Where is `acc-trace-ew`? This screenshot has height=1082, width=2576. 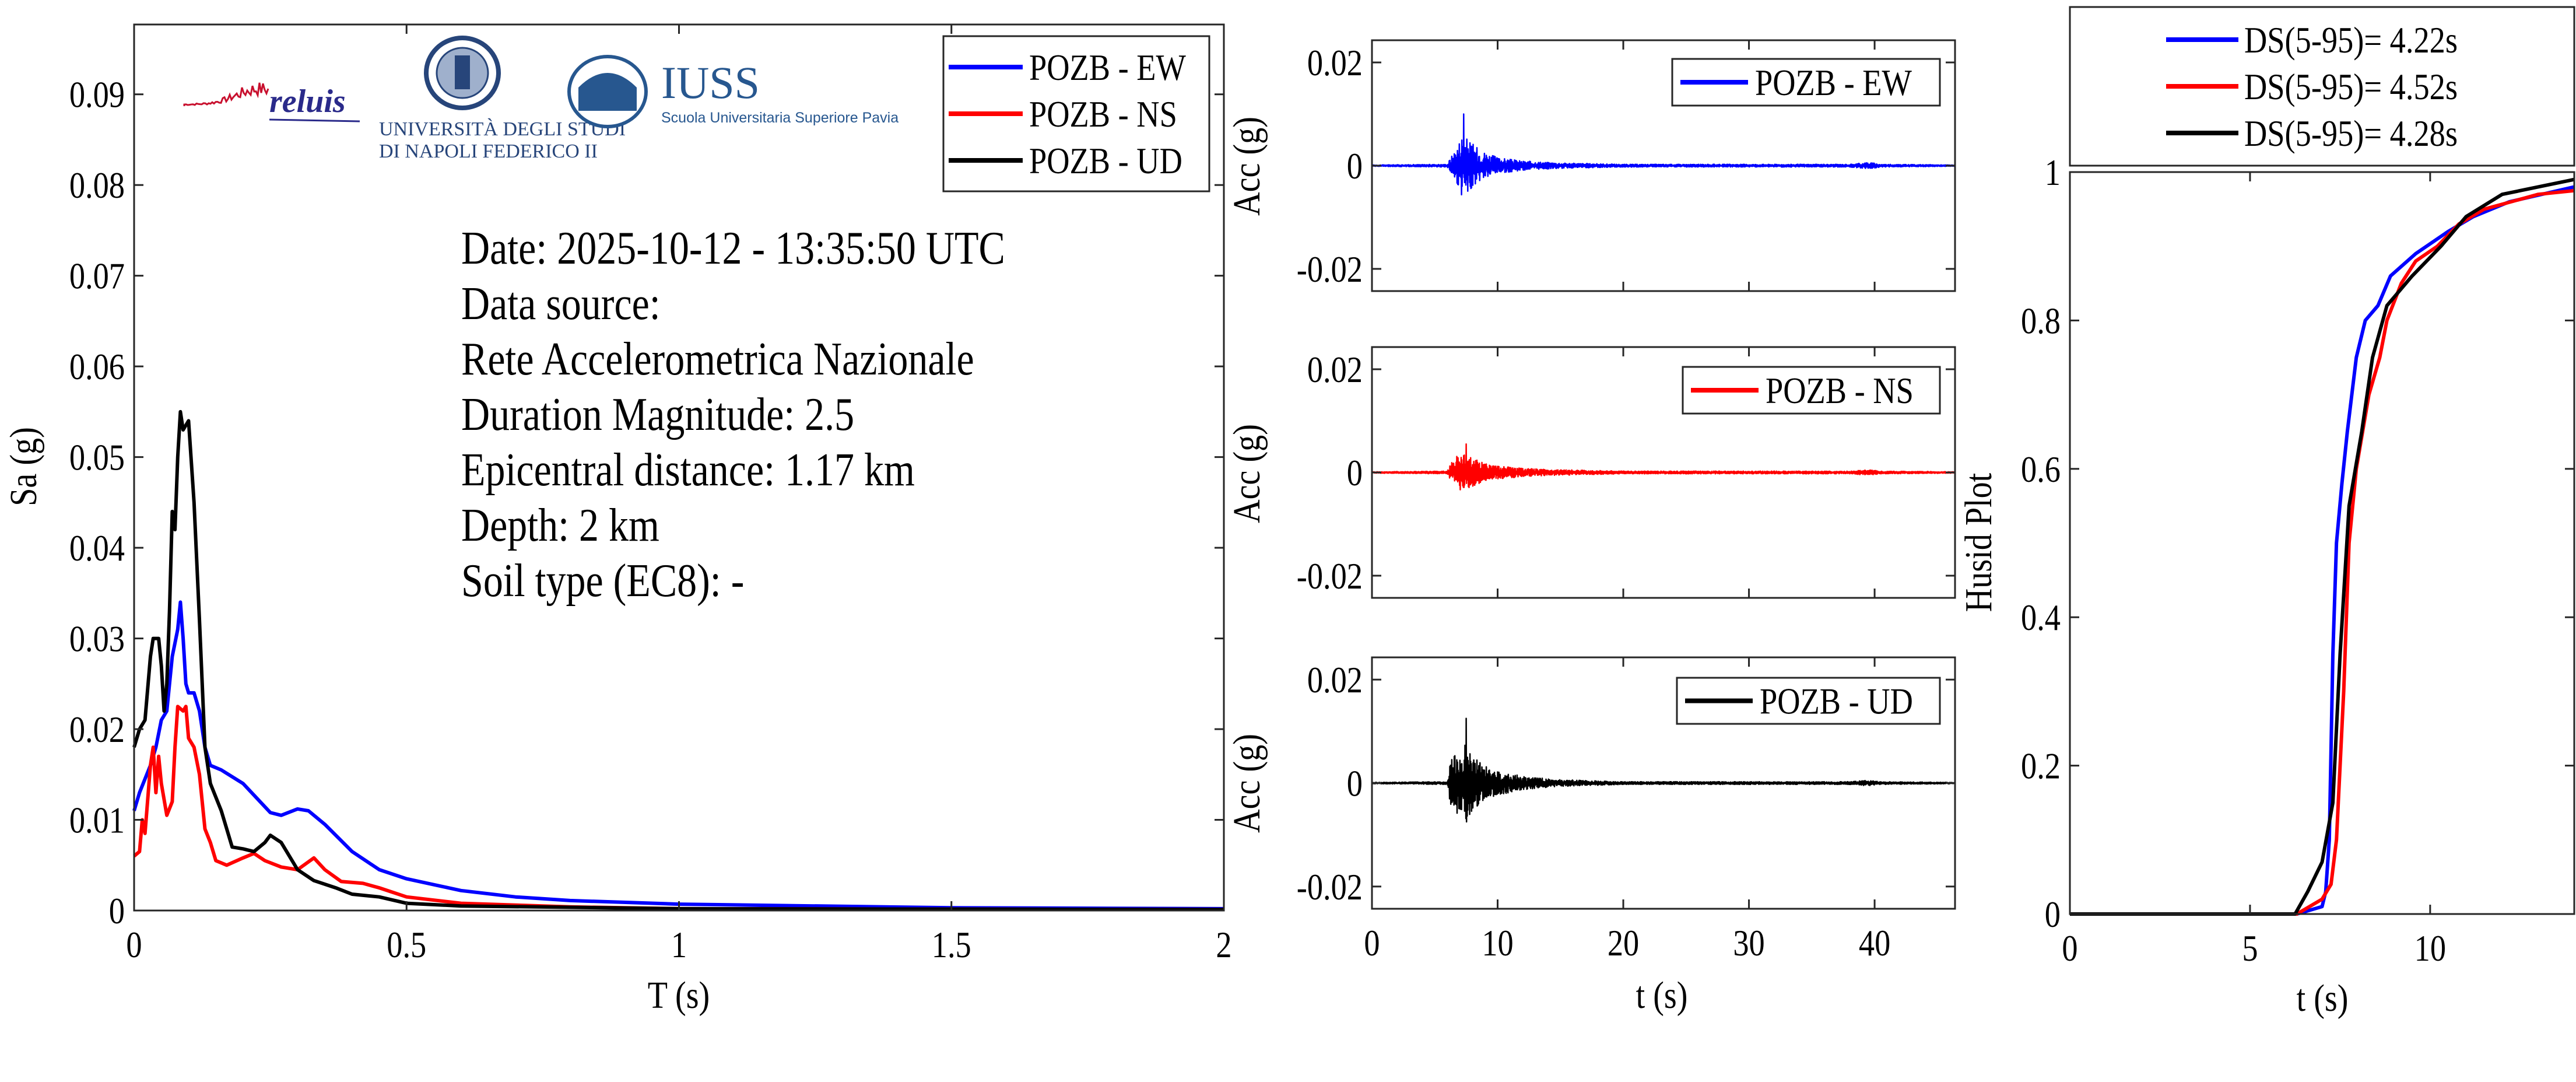
acc-trace-ew is located at coordinates (1663, 154).